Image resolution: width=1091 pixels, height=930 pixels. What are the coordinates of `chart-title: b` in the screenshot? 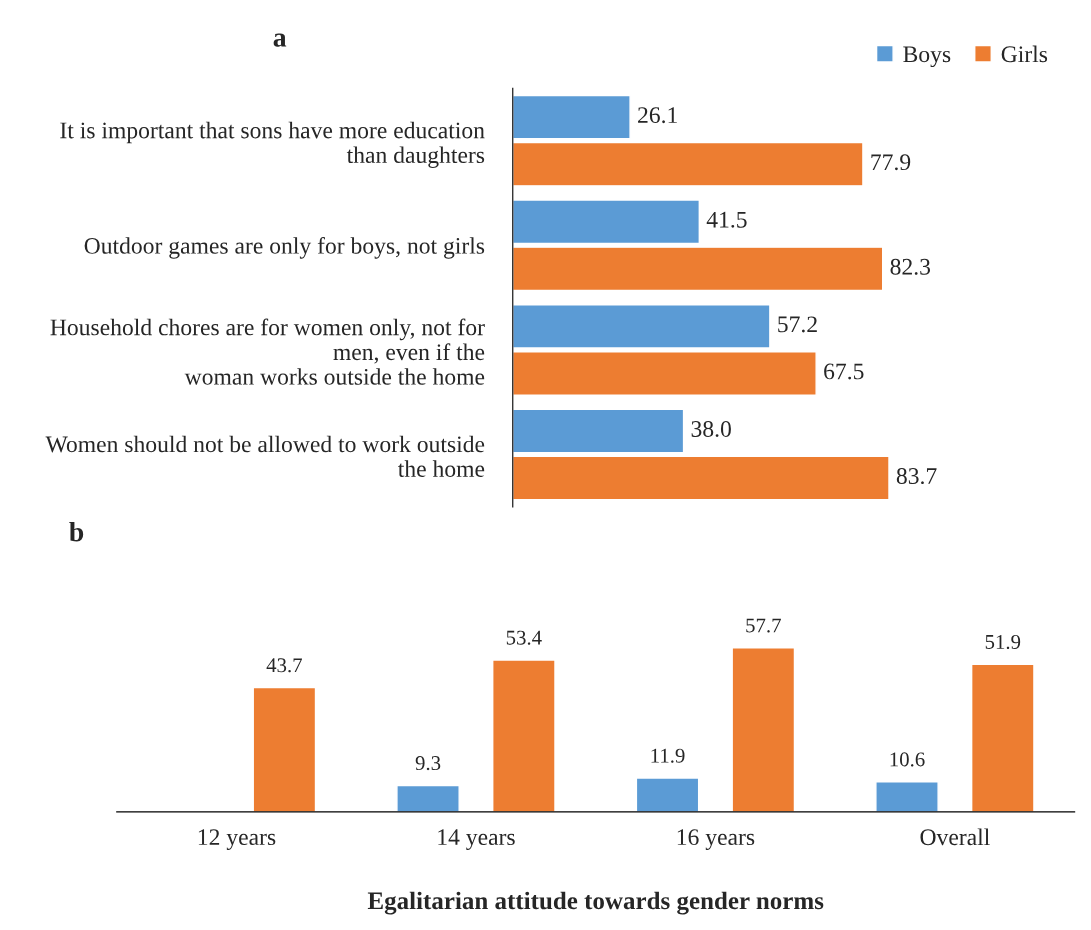 It's located at (76, 531).